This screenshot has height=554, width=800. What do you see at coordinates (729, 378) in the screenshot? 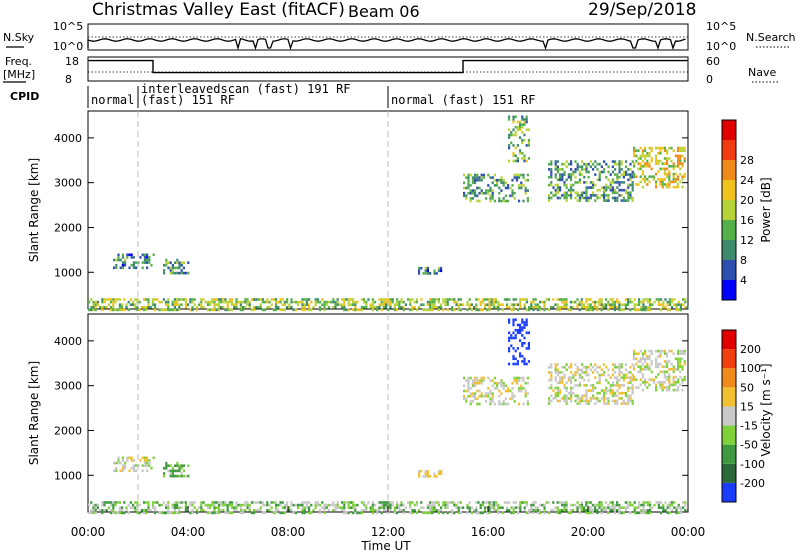
I see `colorbar-swatch` at bounding box center [729, 378].